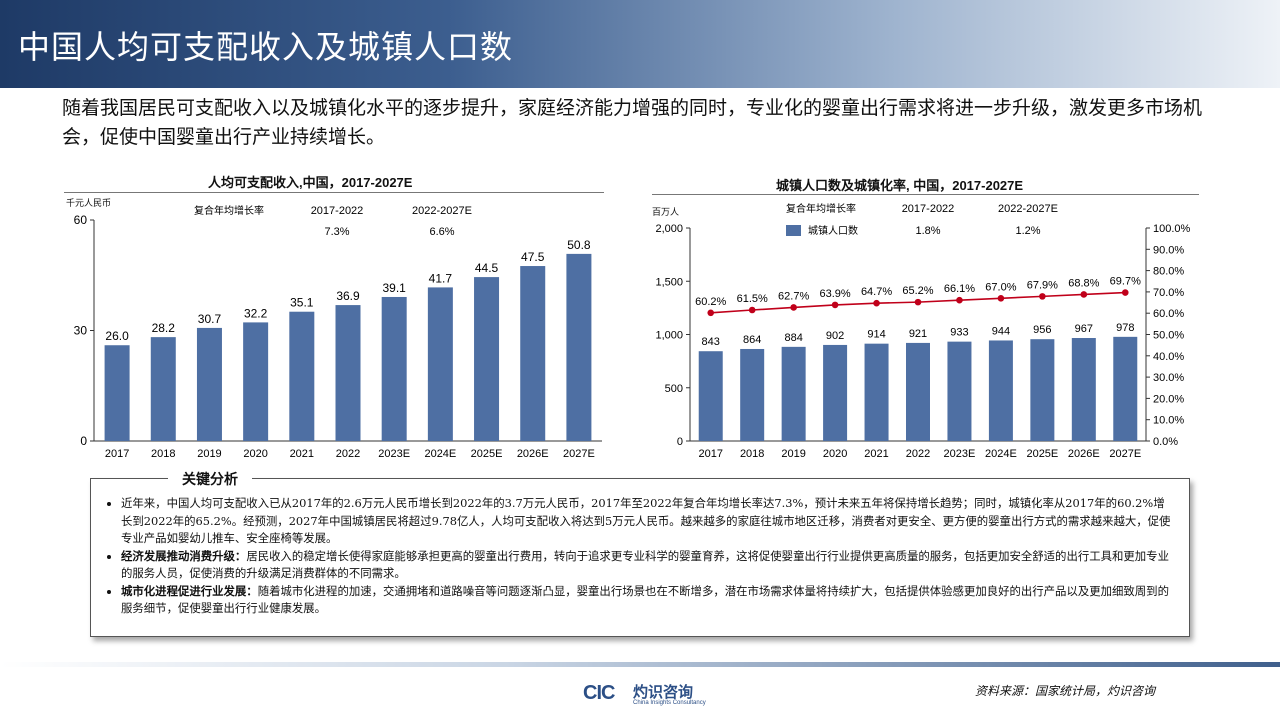 The height and width of the screenshot is (720, 1280). Describe the element at coordinates (1001, 331) in the screenshot. I see `chart2-bar-value-label: 944` at that location.